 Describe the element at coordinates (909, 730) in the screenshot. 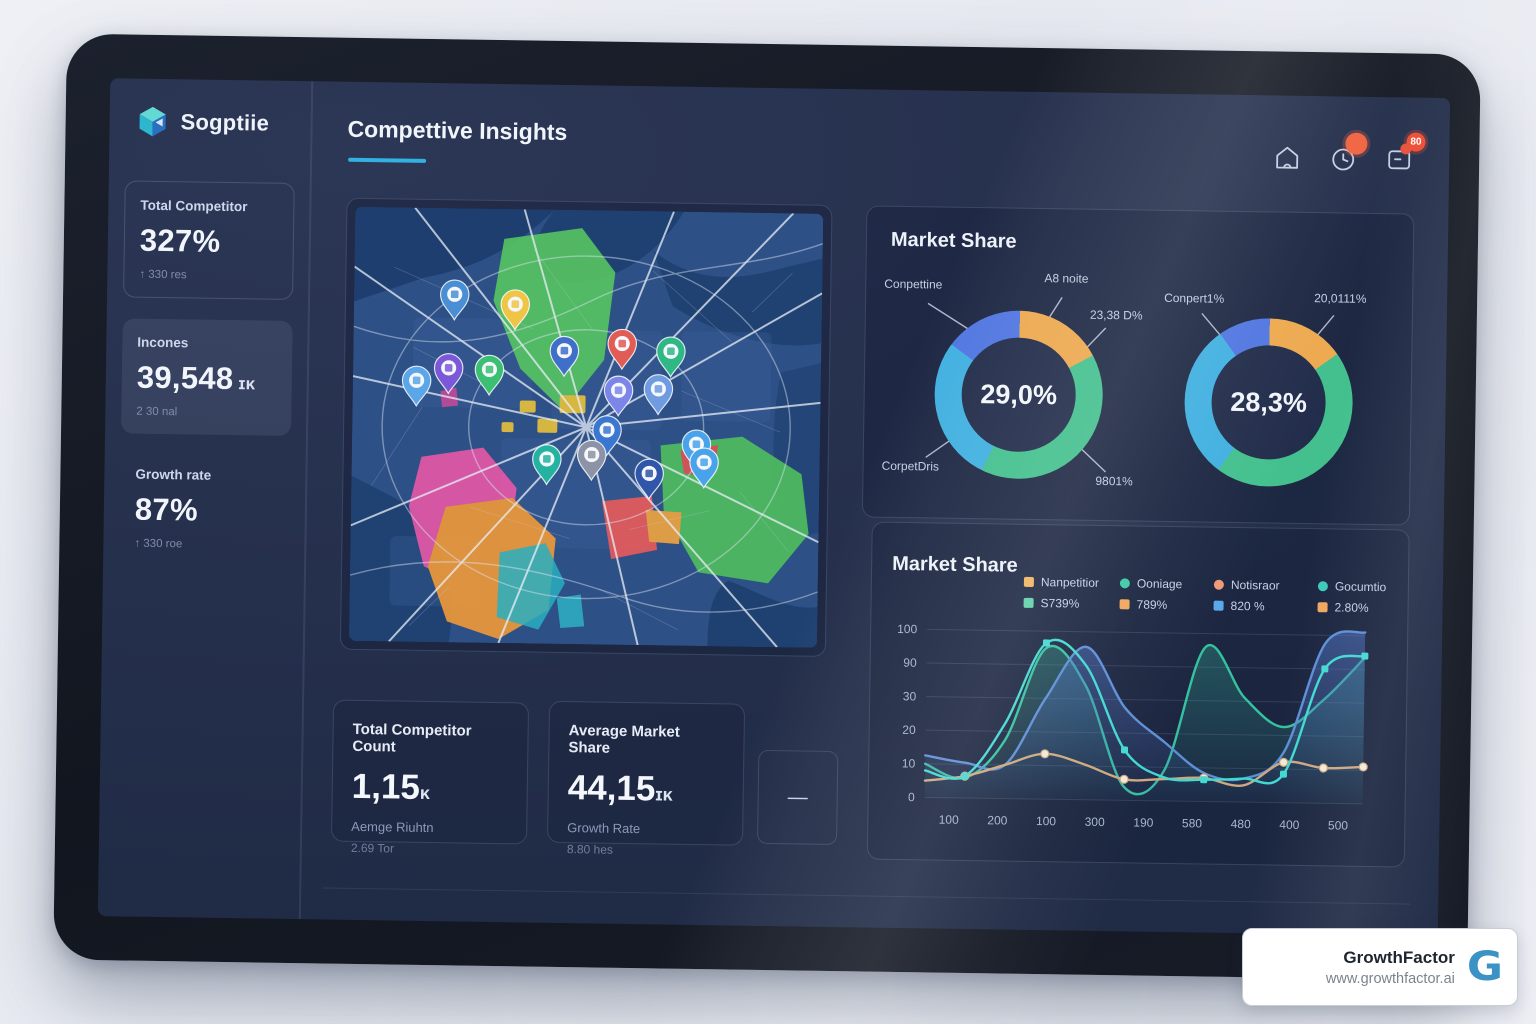

I see `svg-text: 20` at that location.